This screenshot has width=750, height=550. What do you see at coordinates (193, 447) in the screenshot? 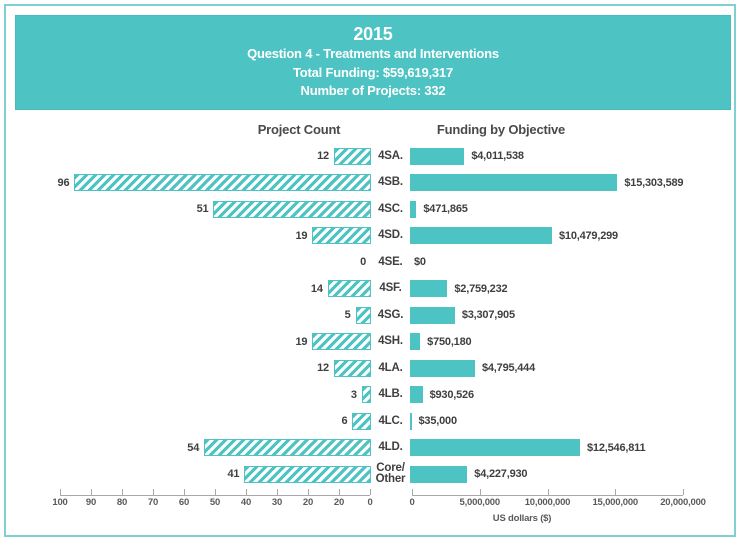
I see `project-count-label: 54` at bounding box center [193, 447].